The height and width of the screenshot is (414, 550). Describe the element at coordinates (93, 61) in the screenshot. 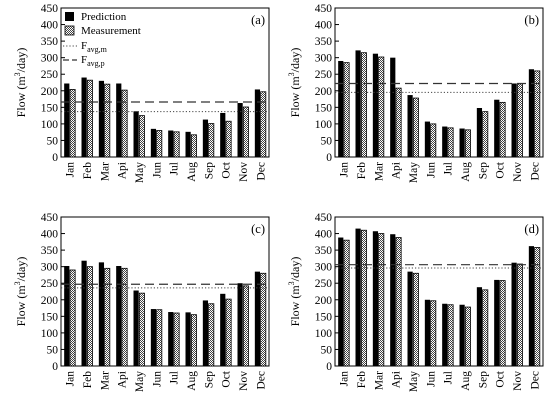

I see `legend-label-favg-p: Favg,p` at that location.